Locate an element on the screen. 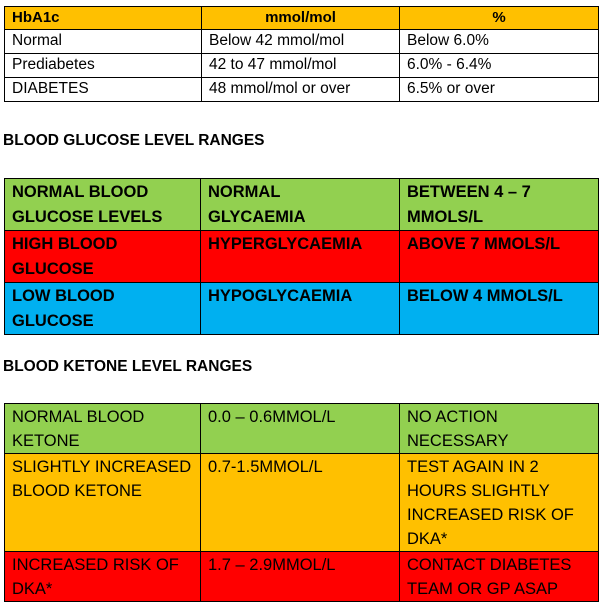  ketone-cell: 1.7 – 2.9MMOL/L is located at coordinates (300, 576).